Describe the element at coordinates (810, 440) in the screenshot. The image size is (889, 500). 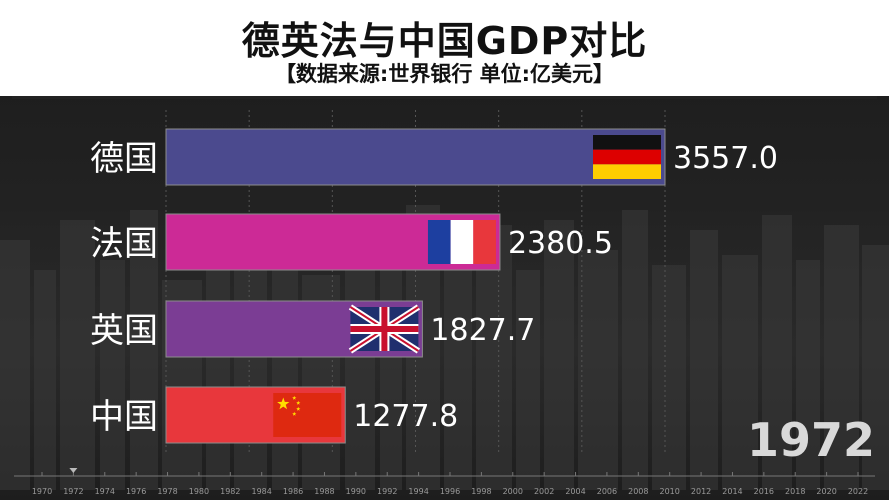
I see `current-year-label: 1972` at that location.